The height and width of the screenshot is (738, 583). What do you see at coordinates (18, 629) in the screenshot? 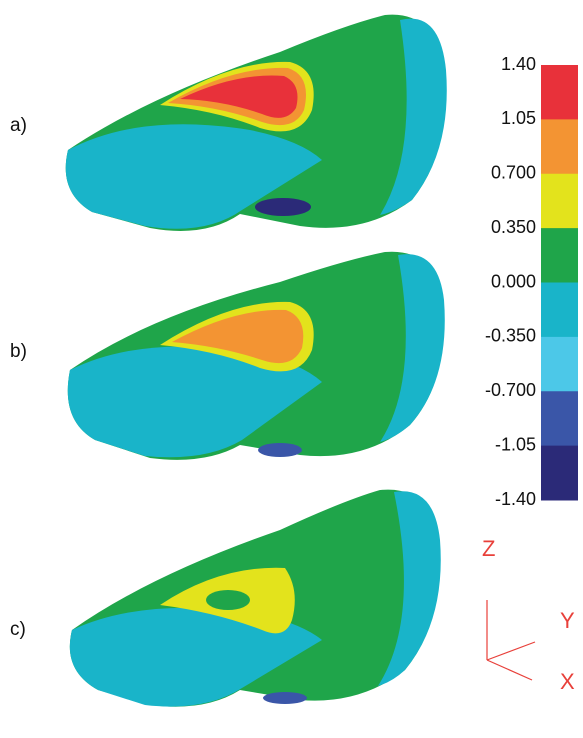
I see `panel-label: c)` at bounding box center [18, 629].